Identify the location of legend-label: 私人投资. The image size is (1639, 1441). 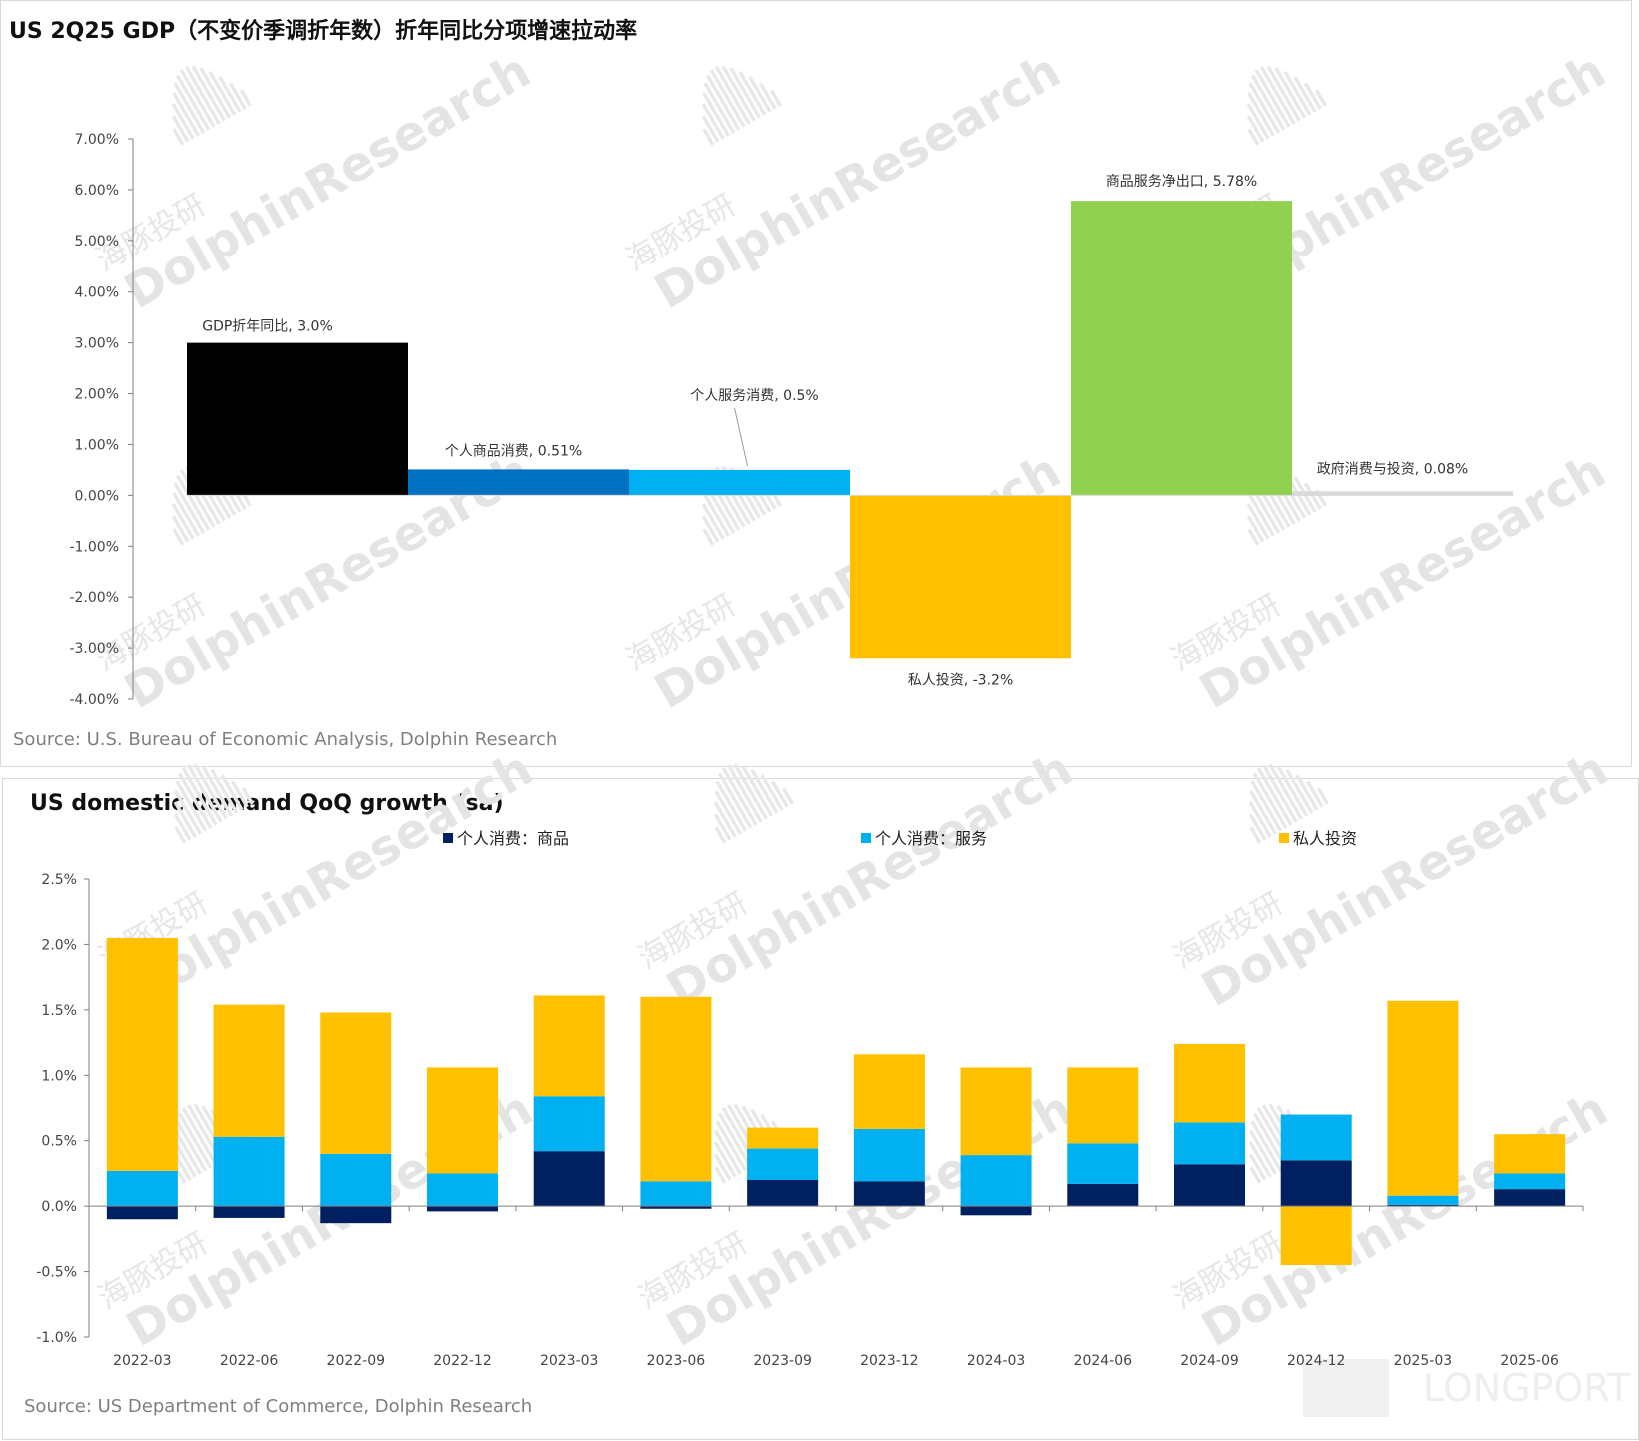
(1325, 838).